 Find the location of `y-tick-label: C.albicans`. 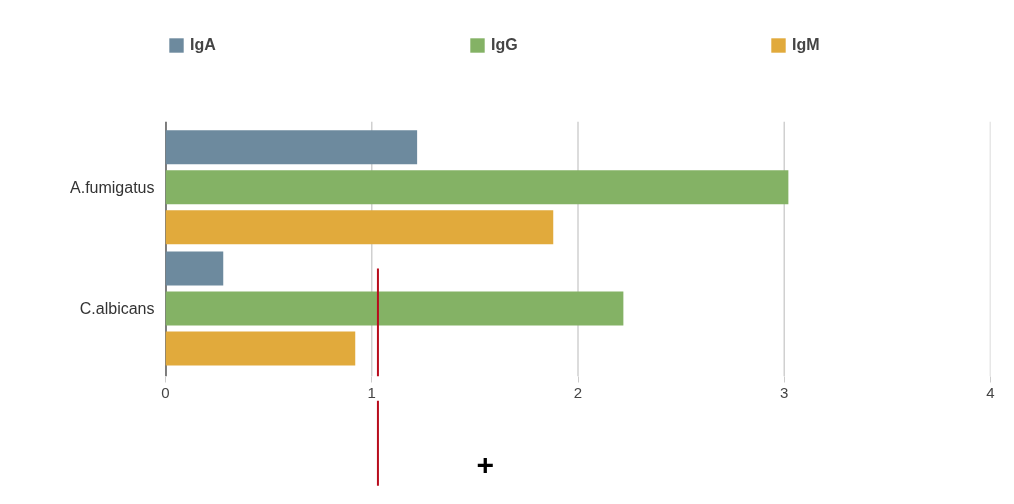

y-tick-label: C.albicans is located at coordinates (117, 309).